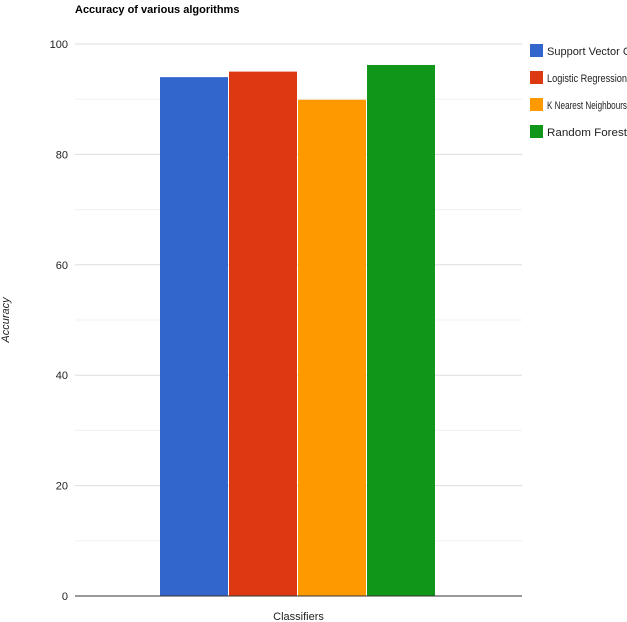 This screenshot has height=622, width=627. What do you see at coordinates (6, 320) in the screenshot?
I see `y-axis-label: Accuracy` at bounding box center [6, 320].